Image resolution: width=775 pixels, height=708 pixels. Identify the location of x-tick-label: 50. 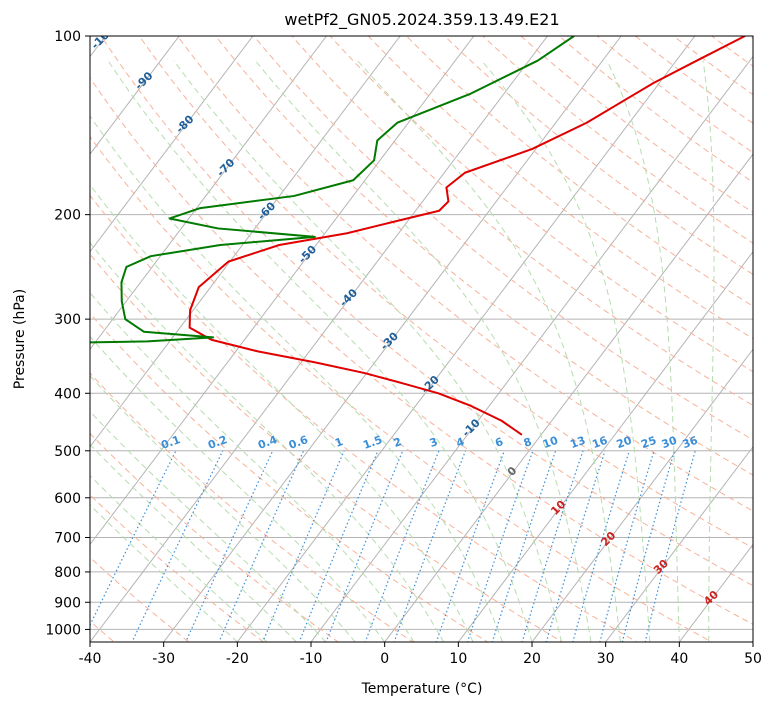
(753, 659).